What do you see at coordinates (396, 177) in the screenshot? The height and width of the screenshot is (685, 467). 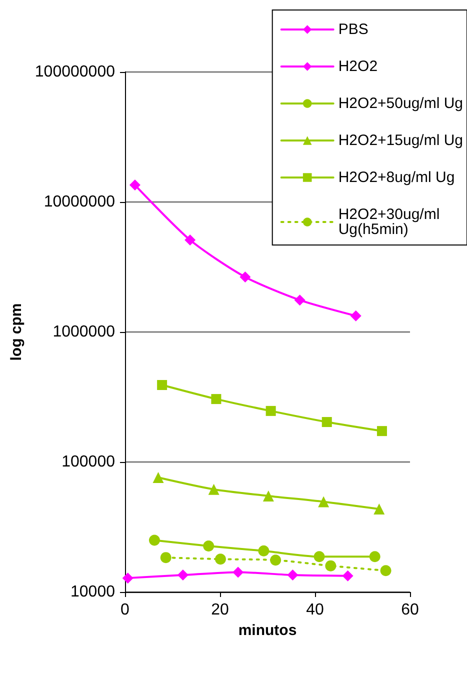 I see `legend-label: H2O2+8ug/ml Ug` at bounding box center [396, 177].